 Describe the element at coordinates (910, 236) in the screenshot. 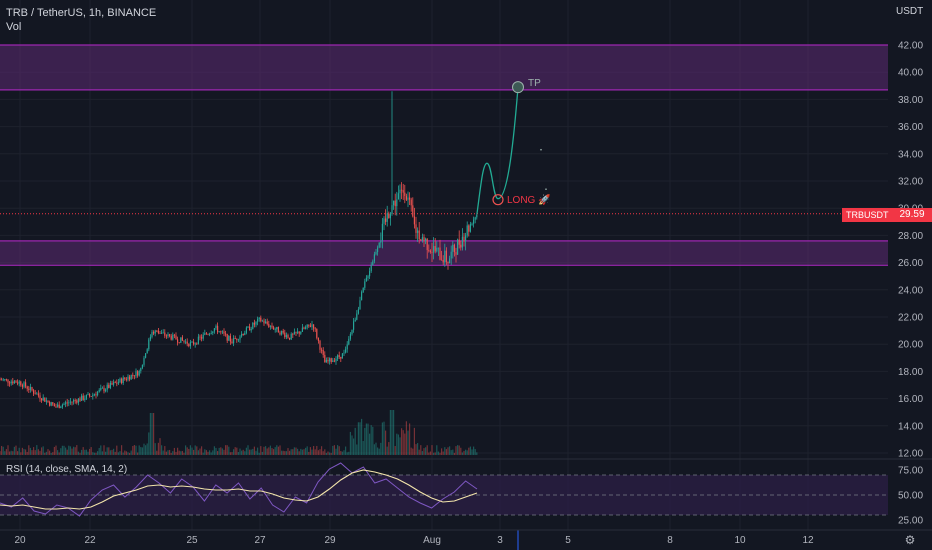

I see `y-tick-label: 28.00` at that location.